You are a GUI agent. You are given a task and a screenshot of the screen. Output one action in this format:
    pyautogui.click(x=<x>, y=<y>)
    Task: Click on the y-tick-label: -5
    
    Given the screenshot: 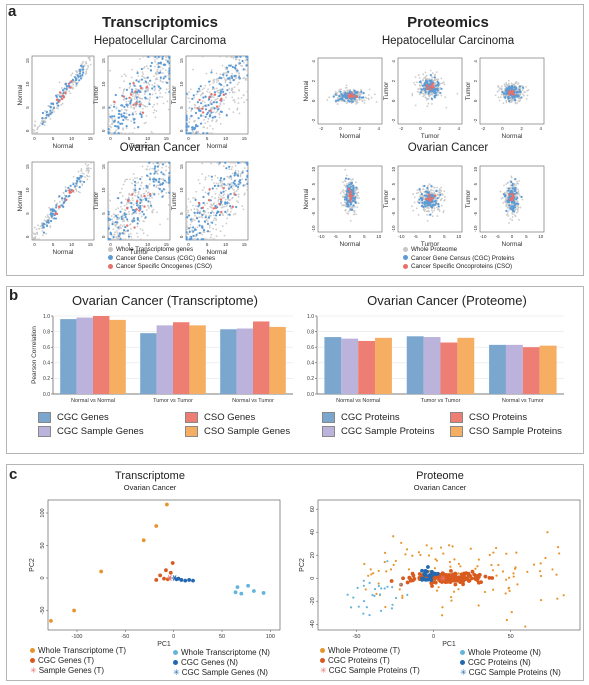 What is the action you would take?
    pyautogui.click(x=313, y=213)
    